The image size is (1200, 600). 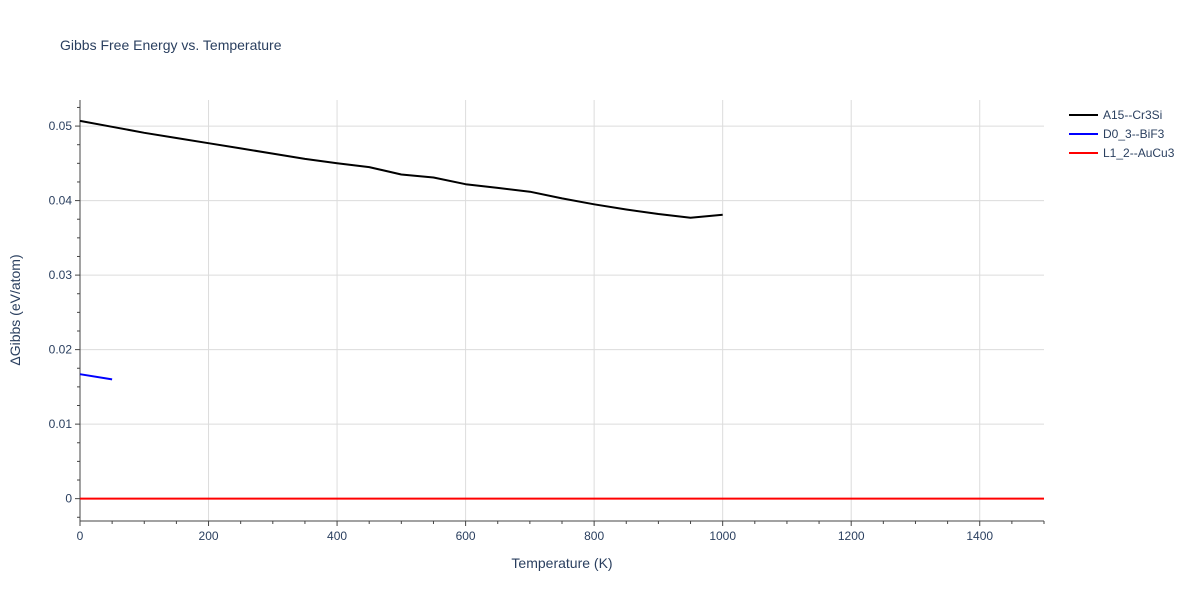 I want to click on x-tick-label: 200, so click(x=209, y=536).